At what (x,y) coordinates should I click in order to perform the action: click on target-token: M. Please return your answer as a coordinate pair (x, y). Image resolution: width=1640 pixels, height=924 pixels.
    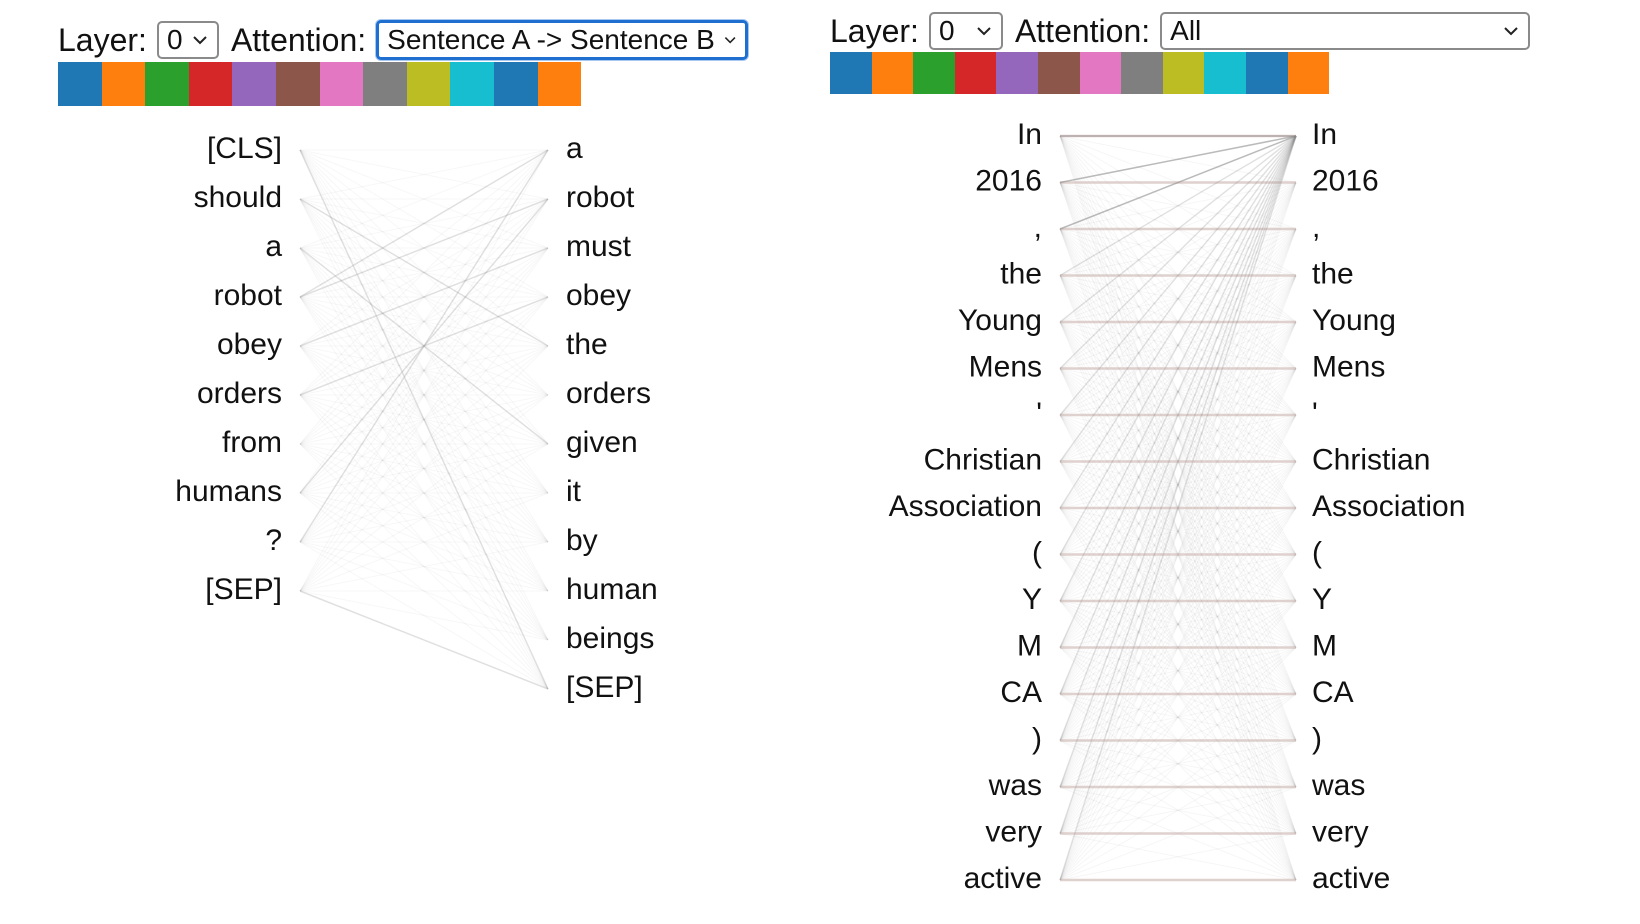
    Looking at the image, I should click on (1324, 645).